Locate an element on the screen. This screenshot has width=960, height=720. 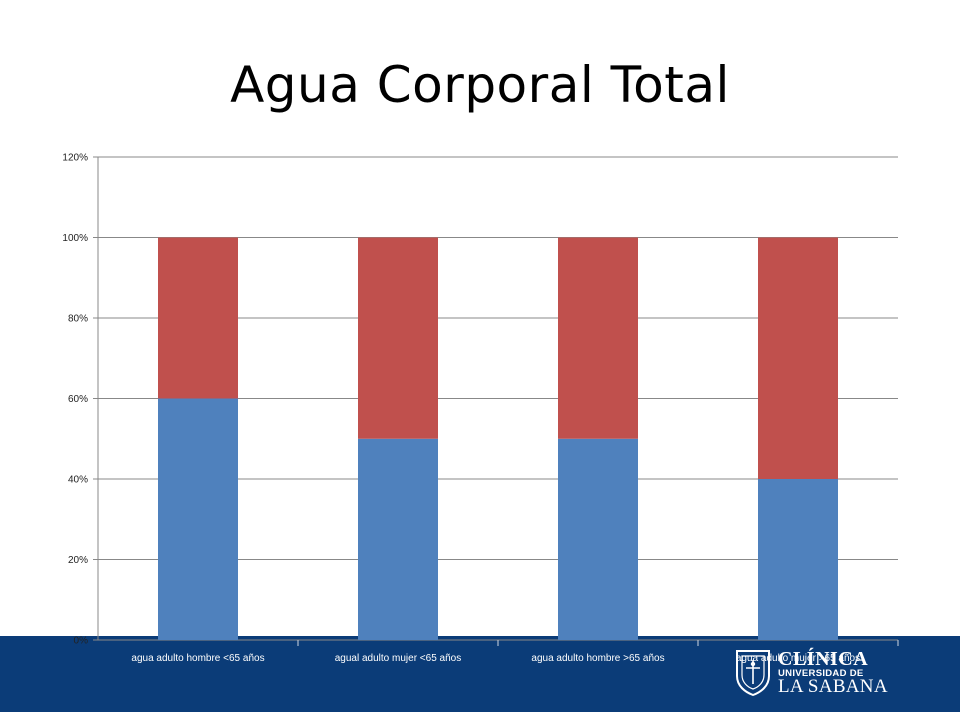
x-tick-label: agua adulto mujer >65 años is located at coordinates (798, 658).